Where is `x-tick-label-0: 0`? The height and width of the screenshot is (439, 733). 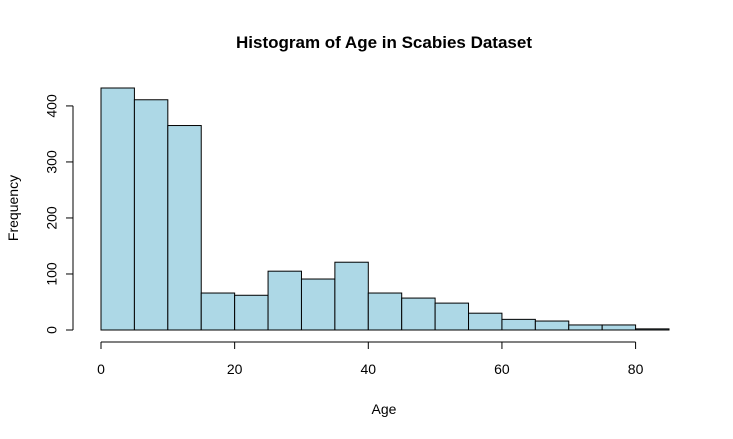
x-tick-label-0: 0 is located at coordinates (101, 369).